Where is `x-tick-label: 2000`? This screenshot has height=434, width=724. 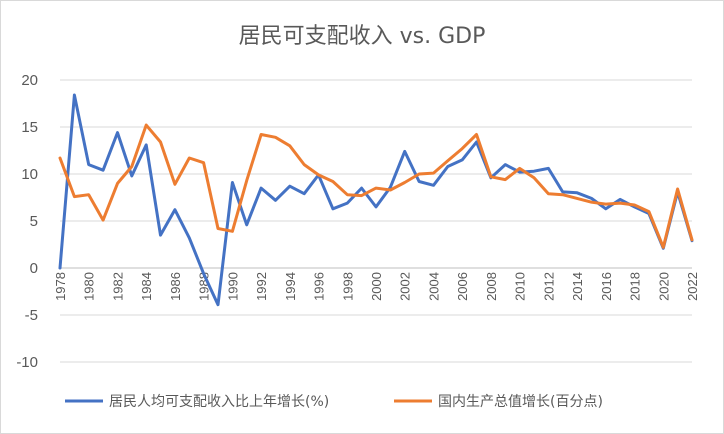
x-tick-label: 2000 is located at coordinates (376, 286).